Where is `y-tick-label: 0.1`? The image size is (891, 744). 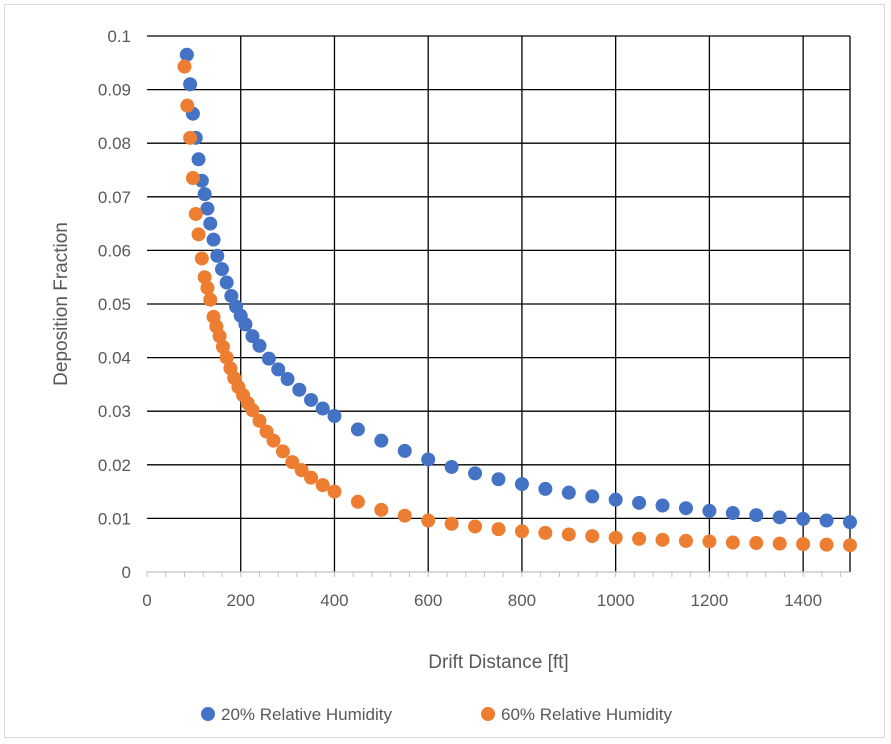 y-tick-label: 0.1 is located at coordinates (119, 36).